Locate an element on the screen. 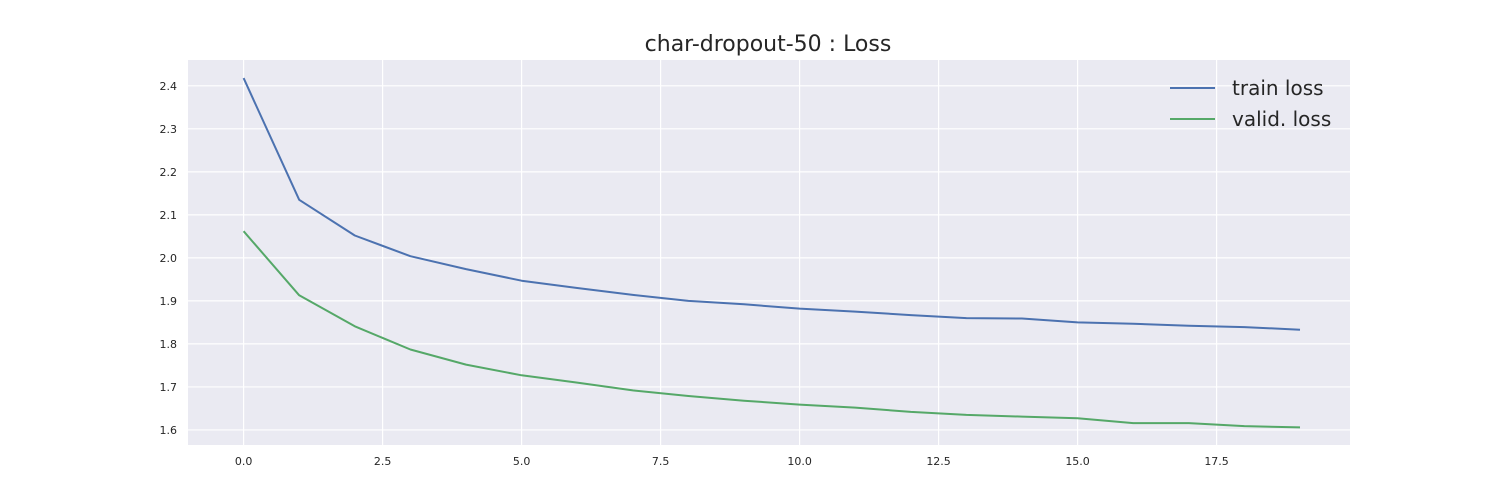 This screenshot has width=1500, height=504. y-tick-label: 2.1 is located at coordinates (169, 215).